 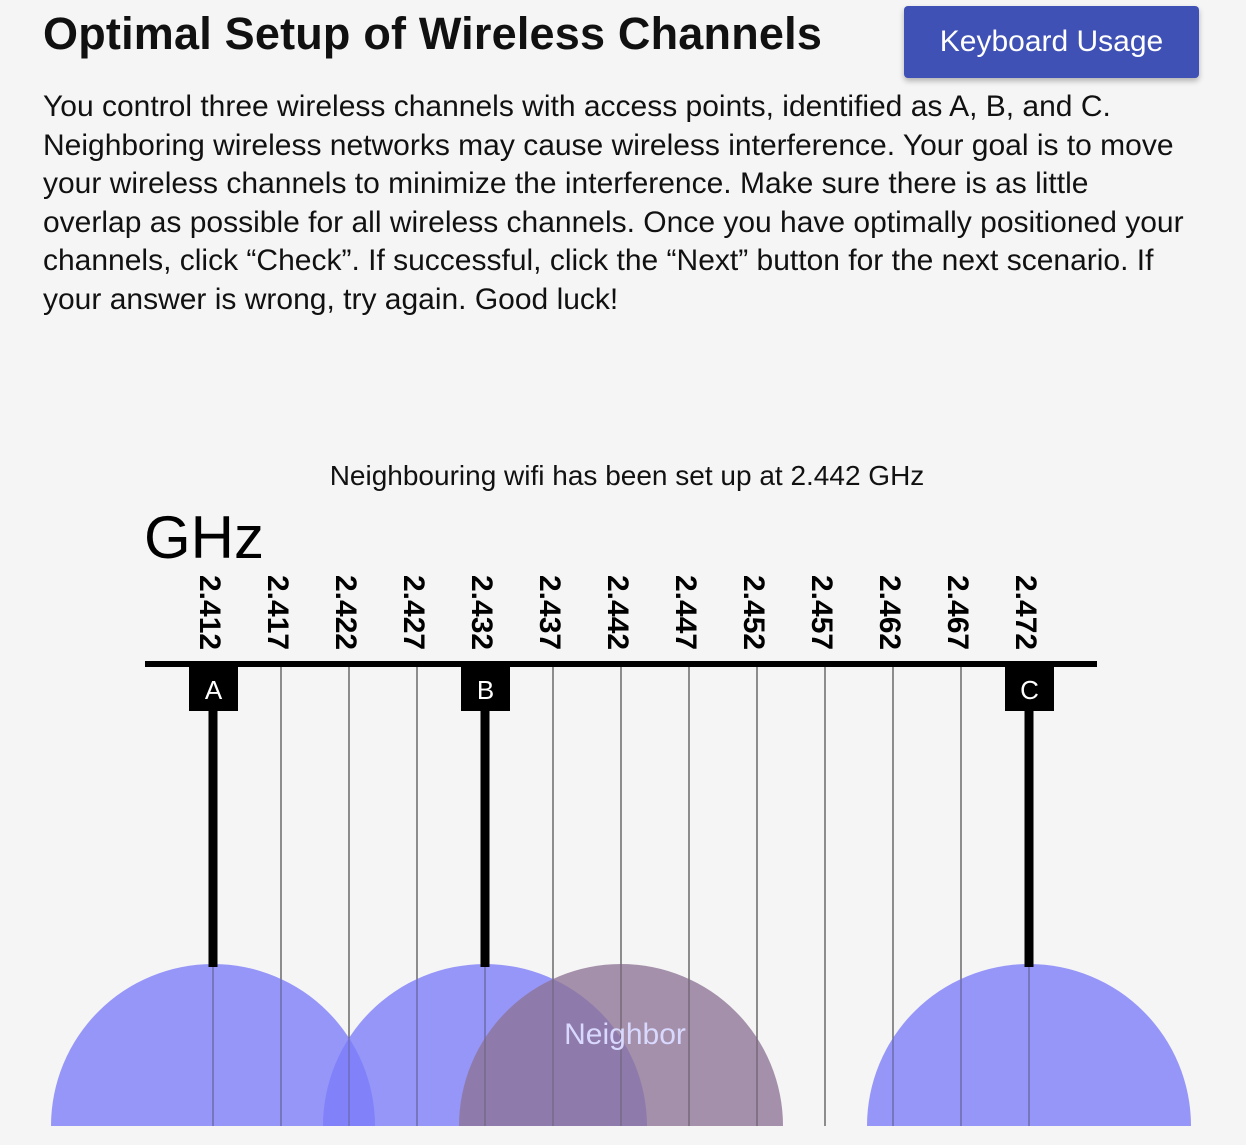 I want to click on channel-a-handle: A, so click(x=213, y=816).